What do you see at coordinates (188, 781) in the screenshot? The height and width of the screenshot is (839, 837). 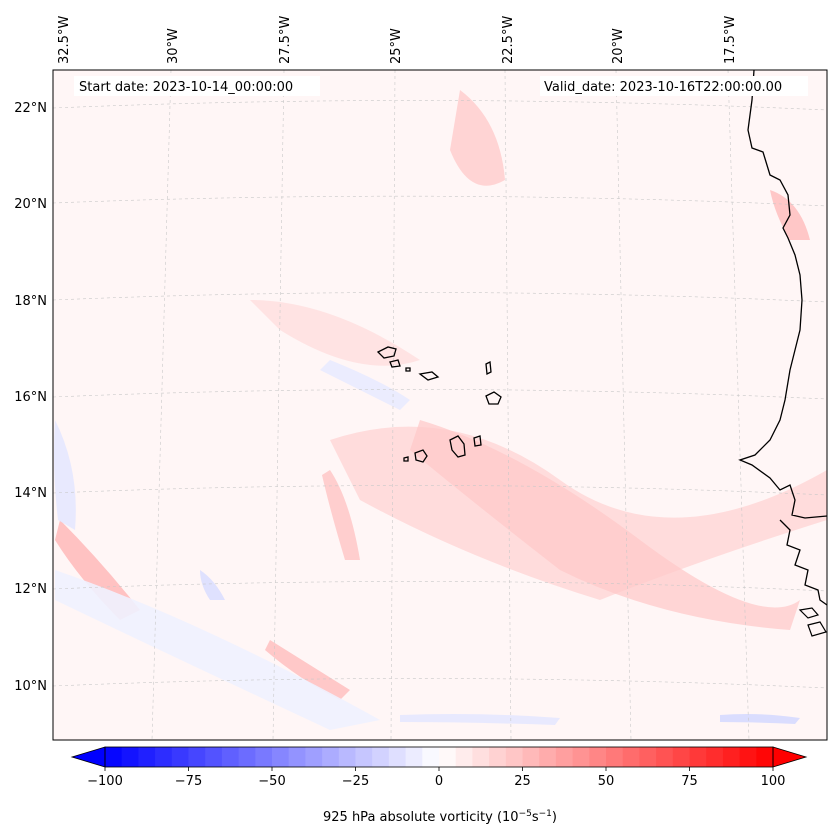 I see `colorbar-tick-label: −75` at bounding box center [188, 781].